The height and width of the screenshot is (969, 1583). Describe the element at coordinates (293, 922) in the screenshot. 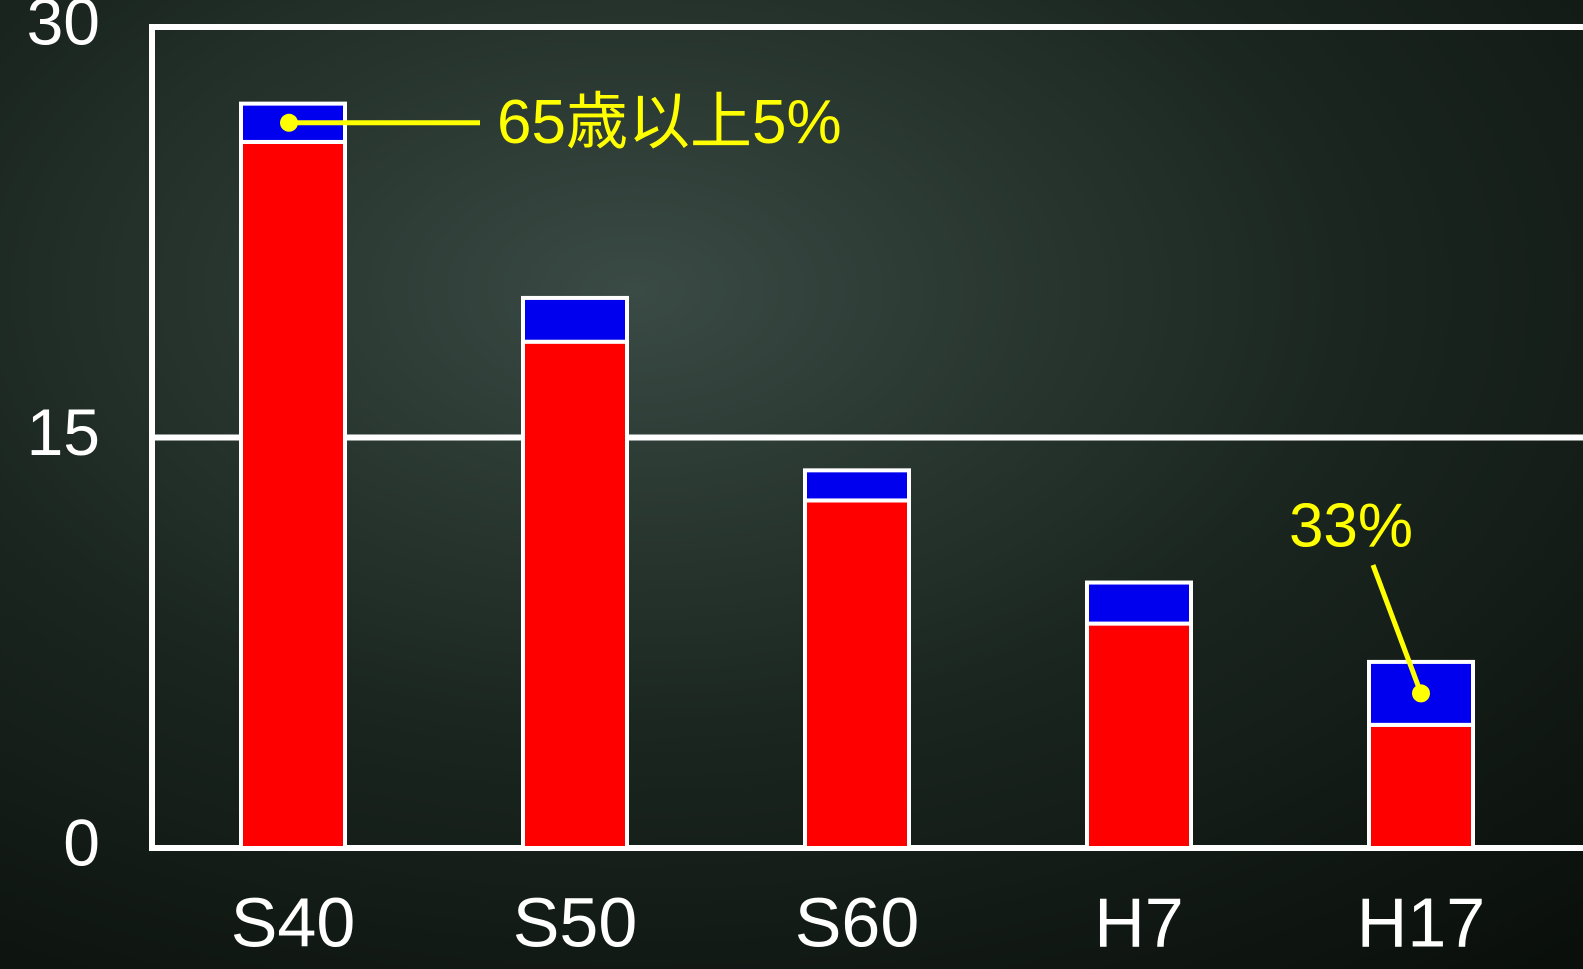

I see `x-tick-label: S40` at that location.